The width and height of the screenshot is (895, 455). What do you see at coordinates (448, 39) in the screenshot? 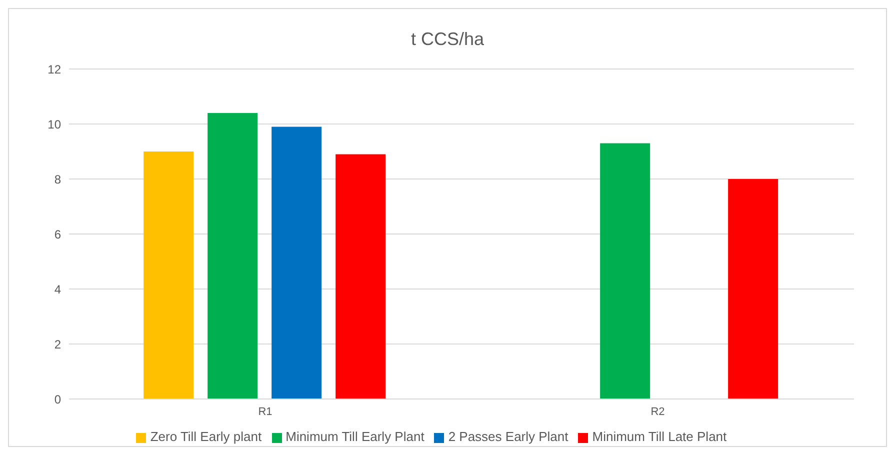
I see `chart-title: t CCS/ha` at bounding box center [448, 39].